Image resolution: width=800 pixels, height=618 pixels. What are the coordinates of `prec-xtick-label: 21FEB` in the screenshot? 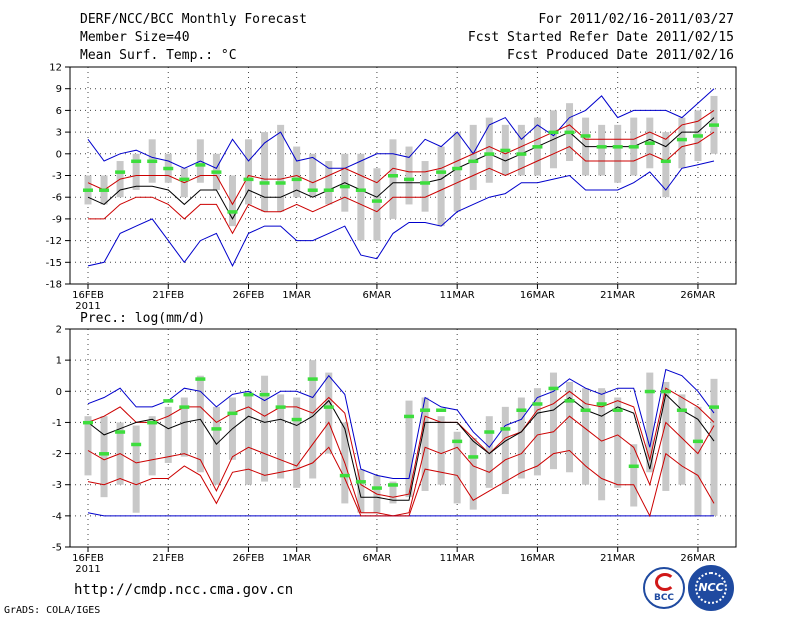 It's located at (168, 558).